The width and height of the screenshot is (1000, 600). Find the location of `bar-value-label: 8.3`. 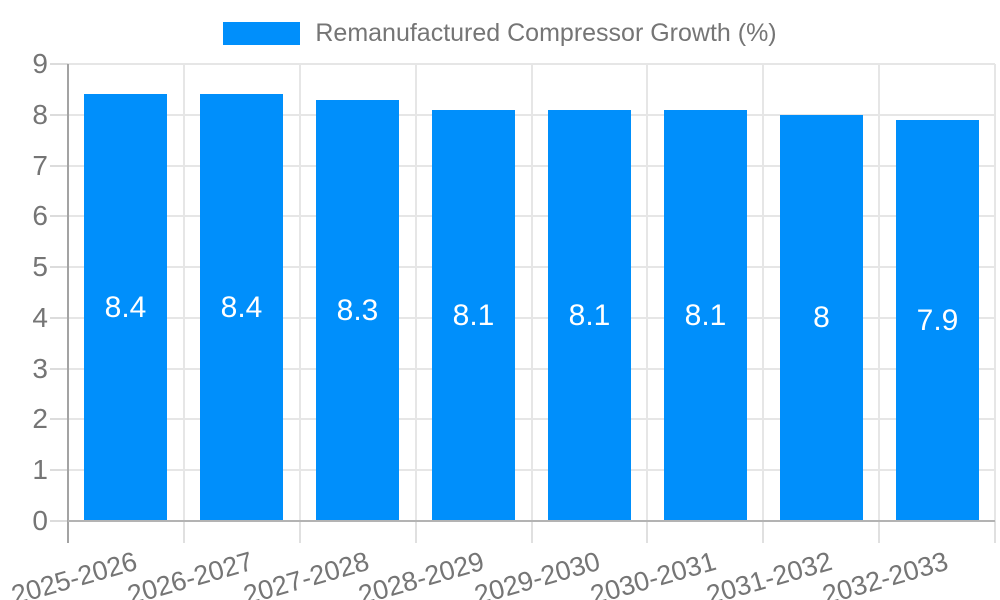

bar-value-label: 8.3 is located at coordinates (357, 310).